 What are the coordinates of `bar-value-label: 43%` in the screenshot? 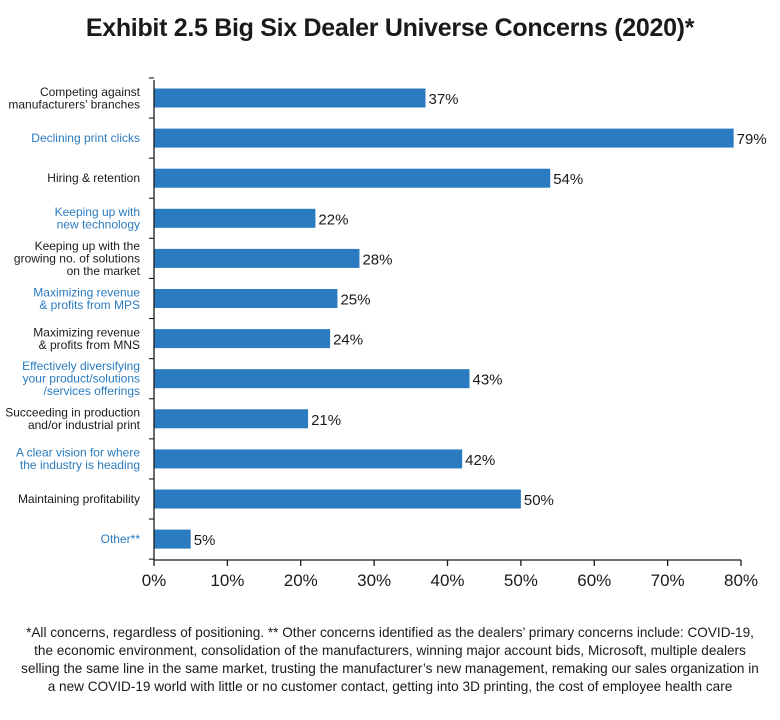 It's located at (488, 380).